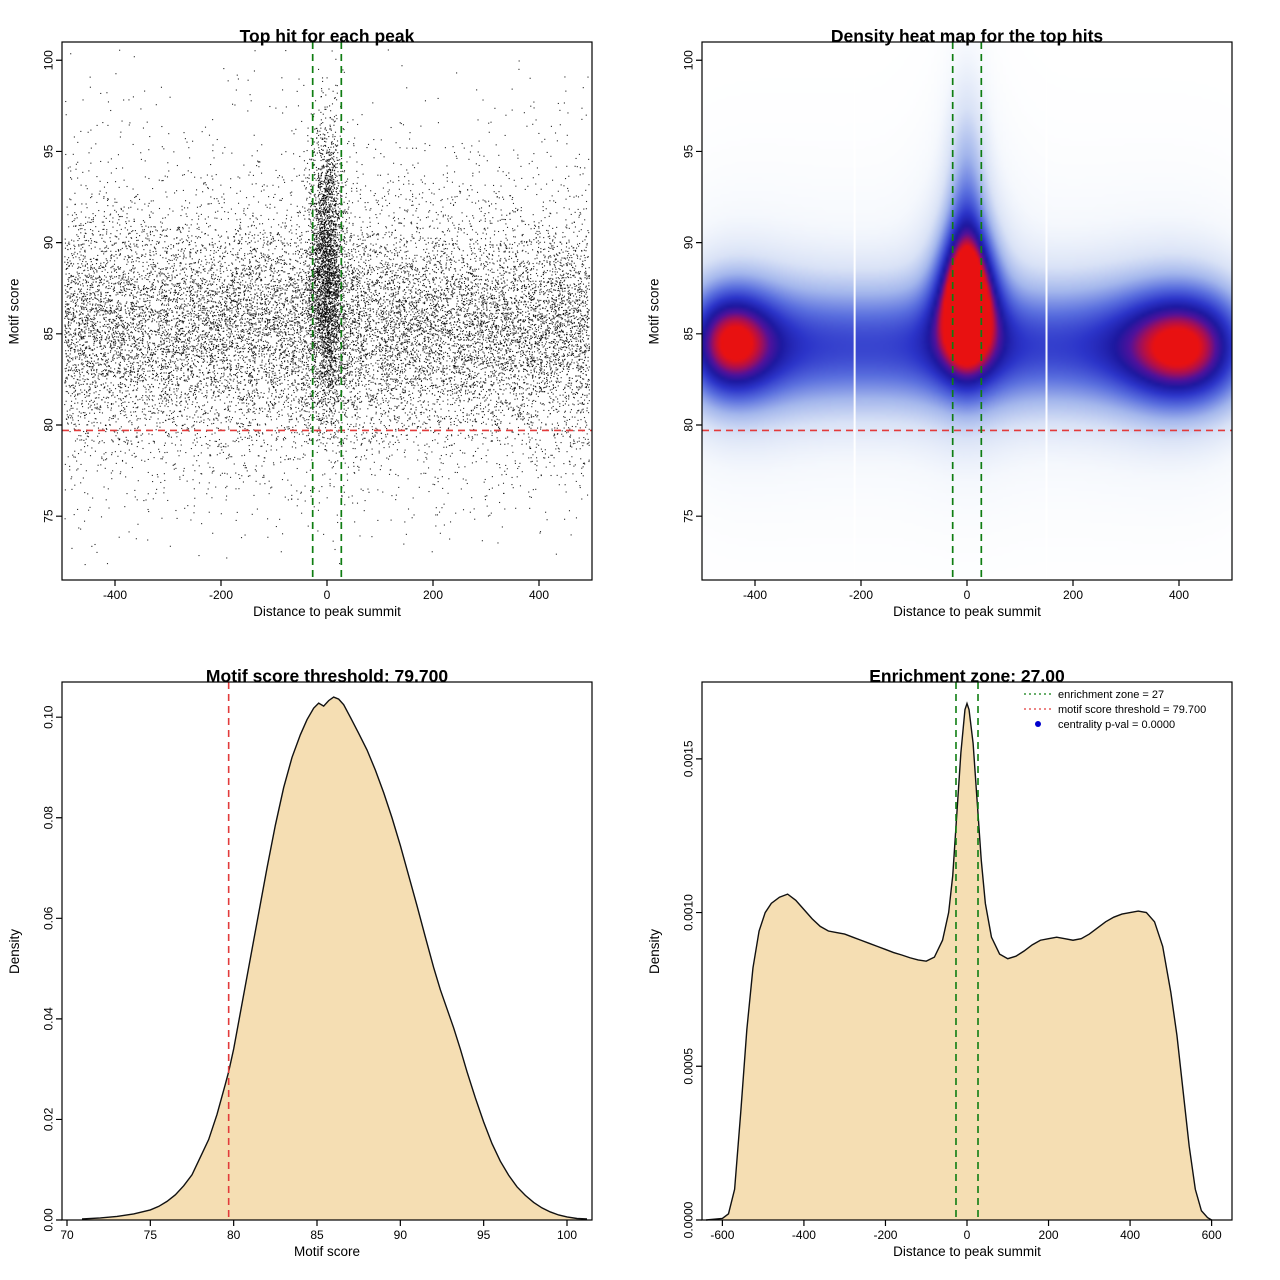  What do you see at coordinates (327, 675) in the screenshot?
I see `panel-title: Motif score threshold: 79.700` at bounding box center [327, 675].